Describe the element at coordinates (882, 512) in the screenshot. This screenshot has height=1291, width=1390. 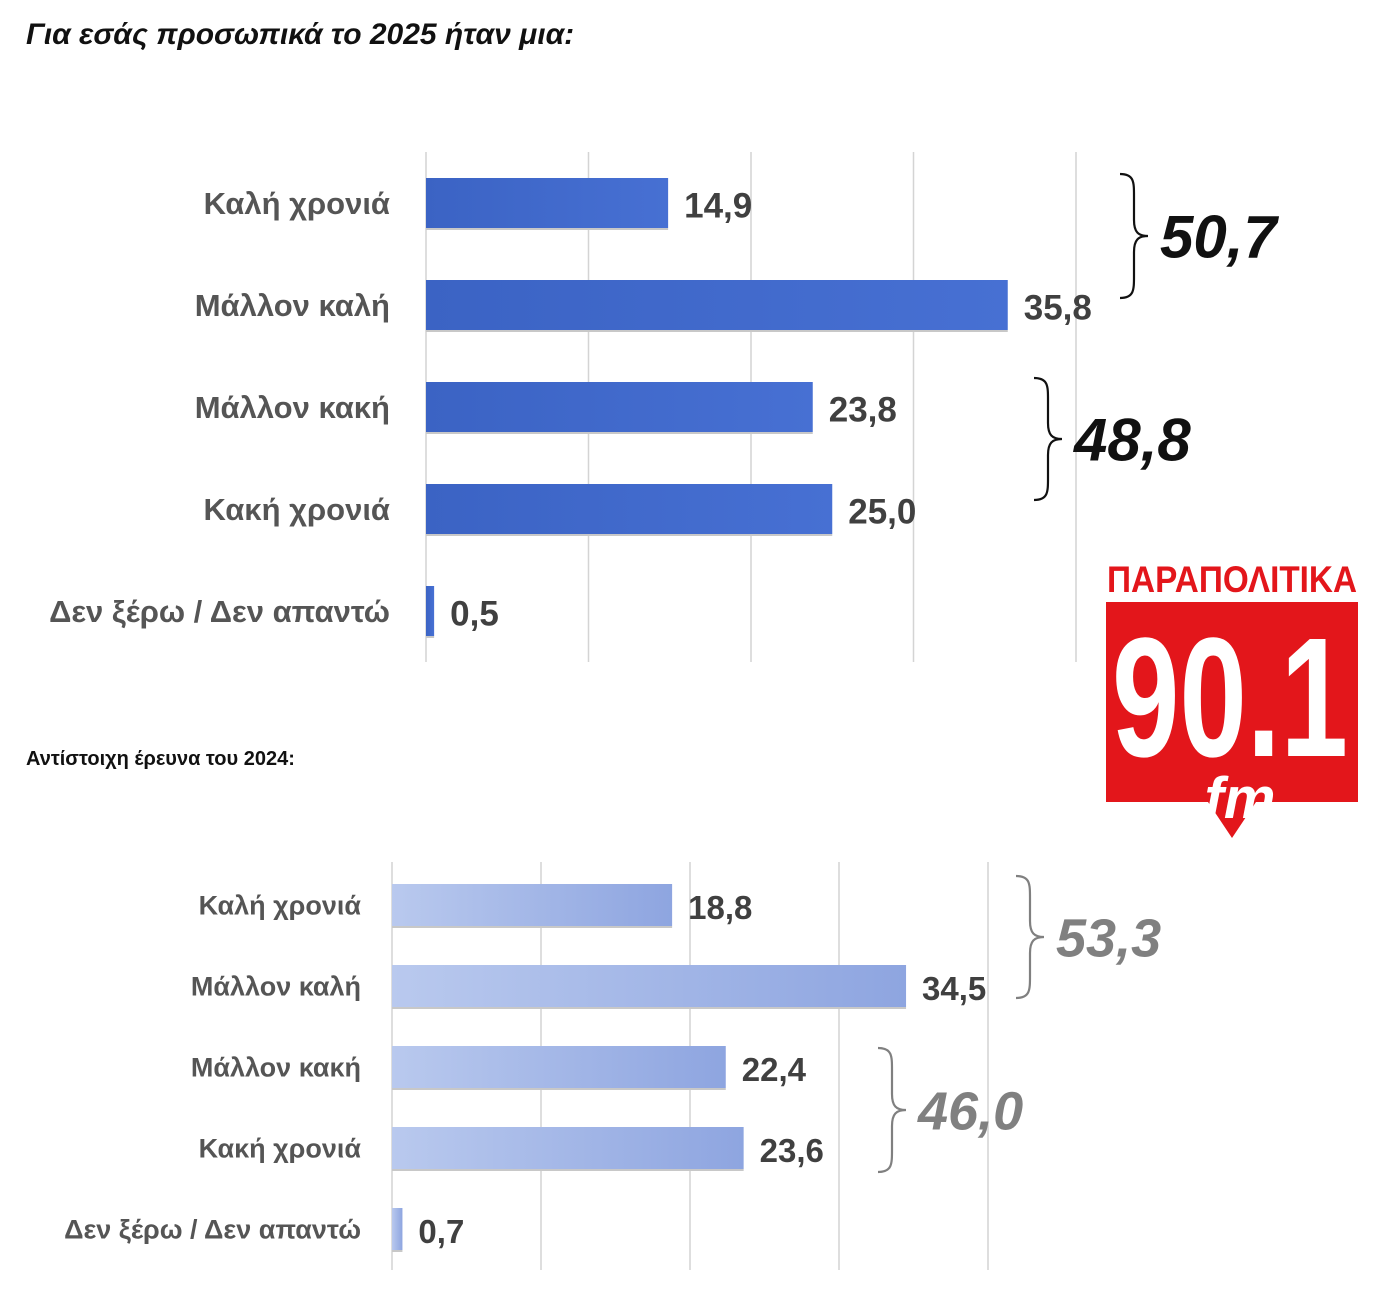
I see `value-label: 25,0` at that location.